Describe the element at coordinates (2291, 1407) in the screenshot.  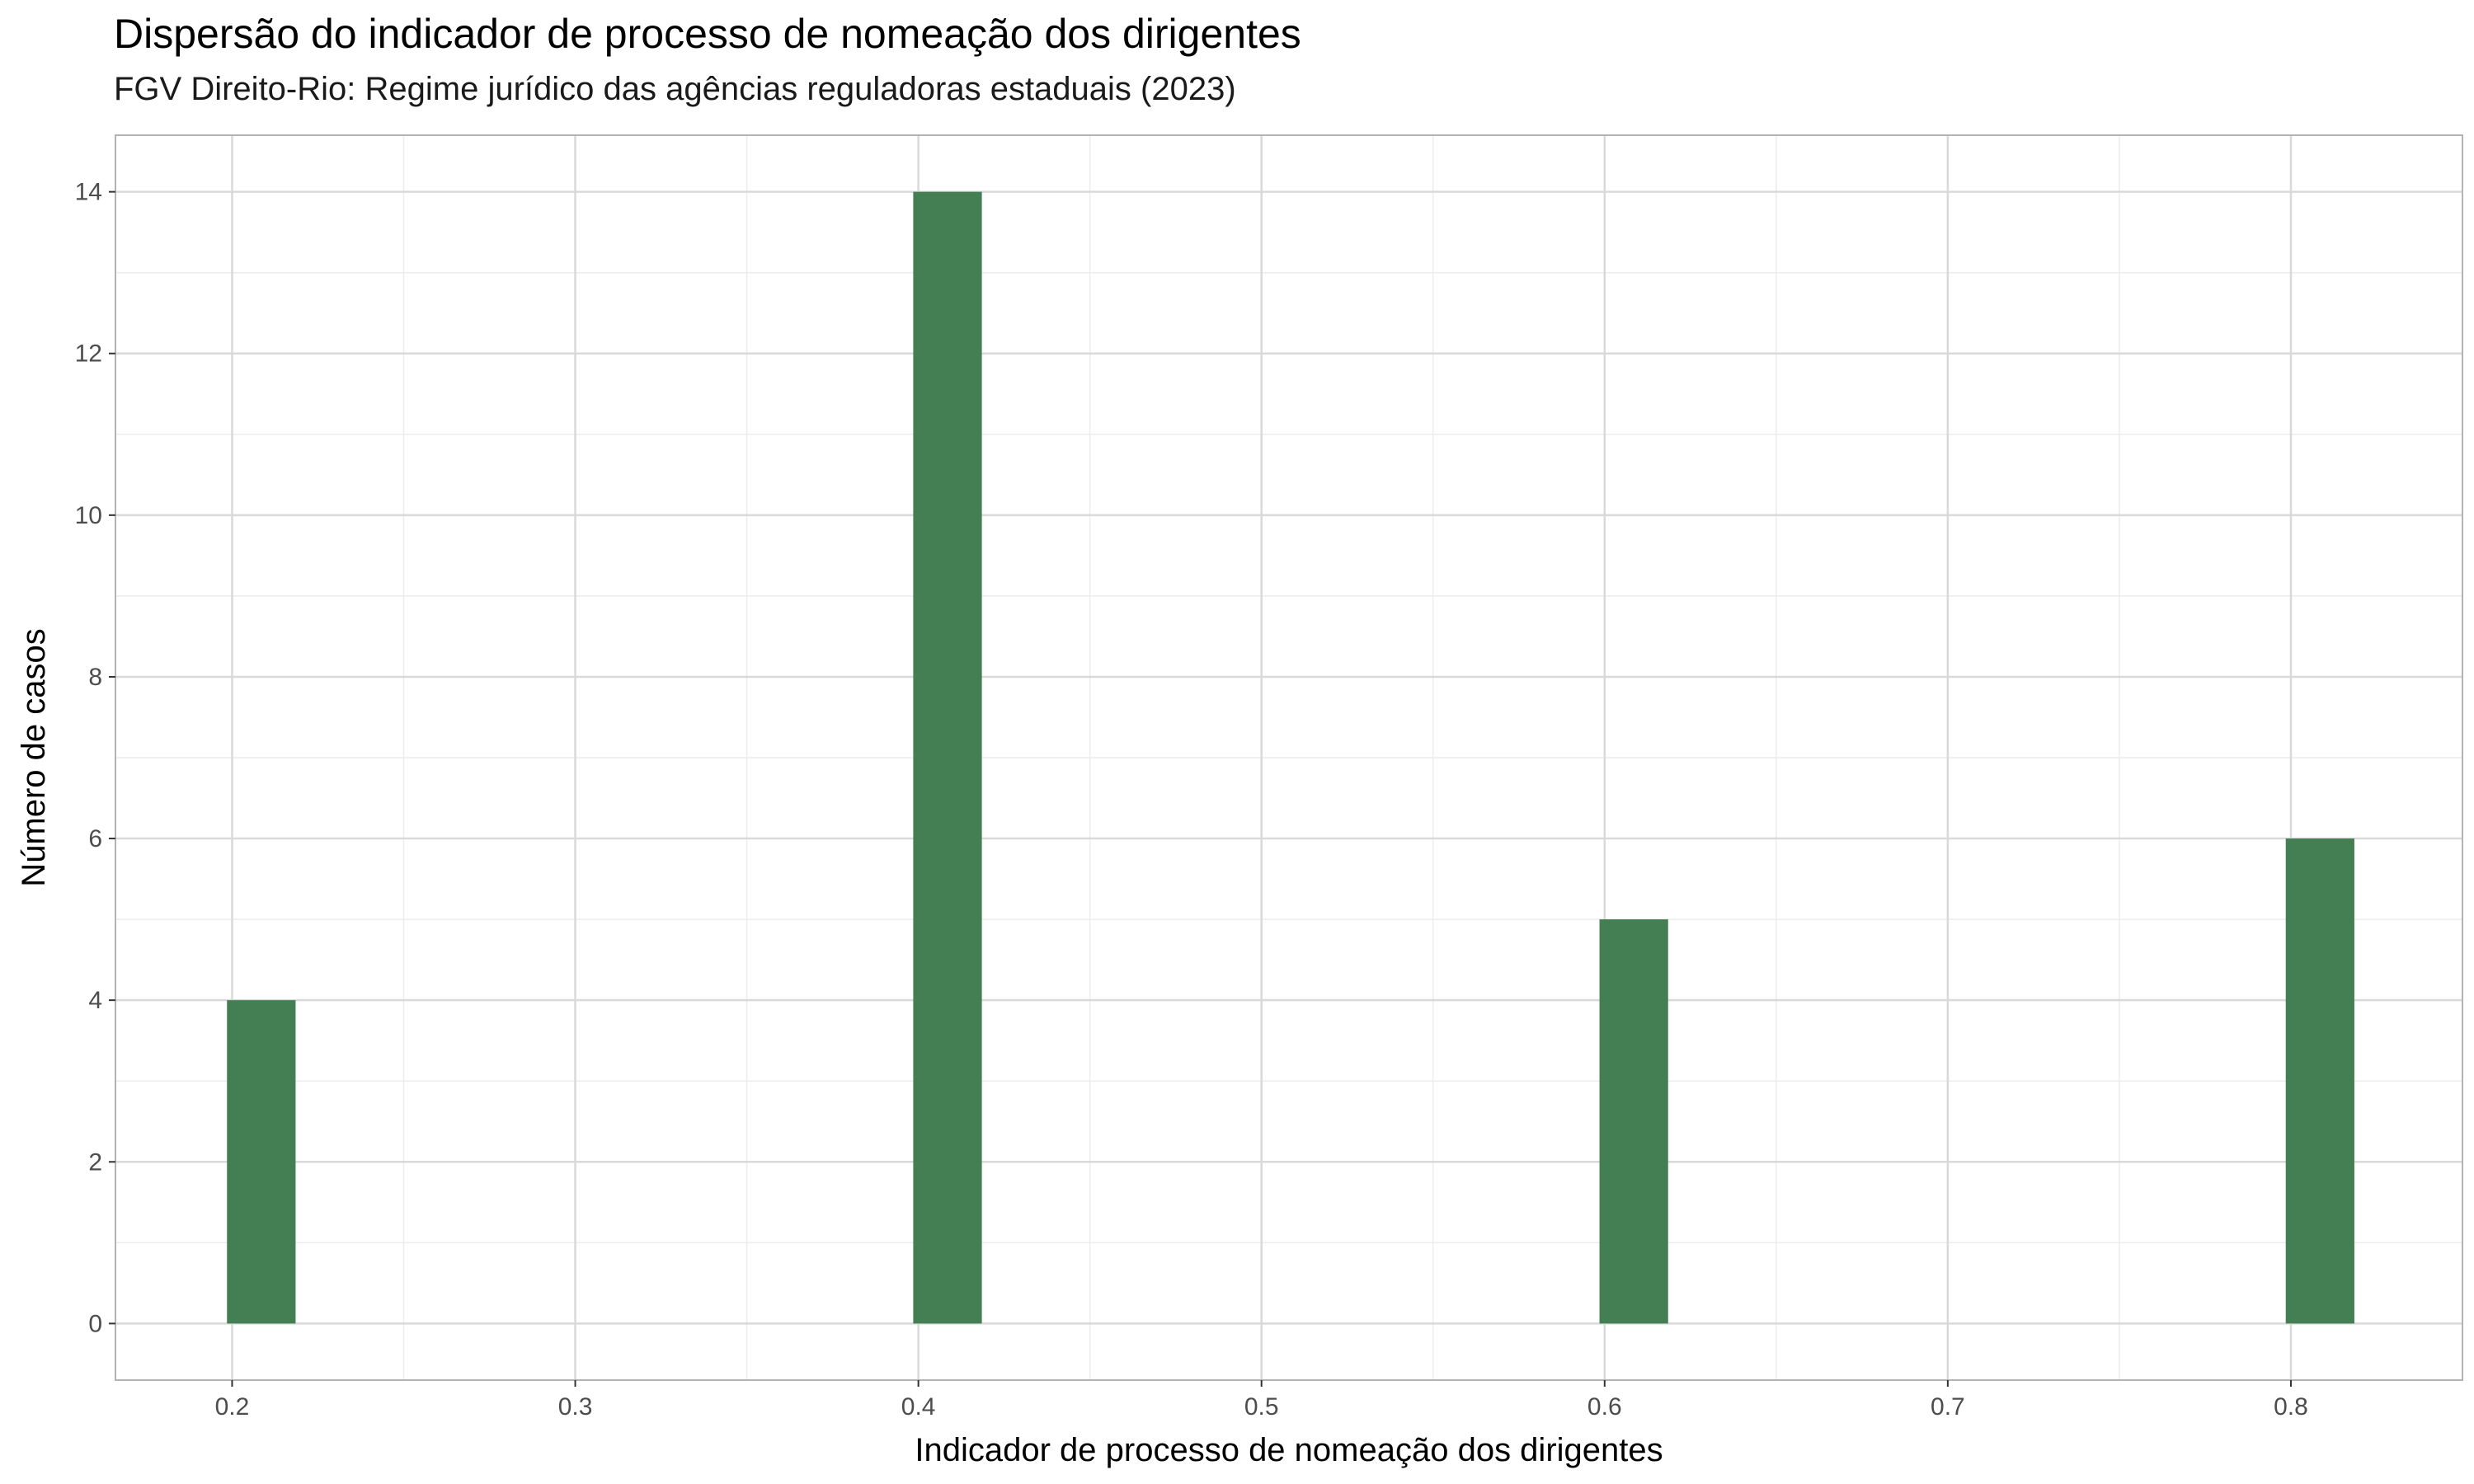
I see `x-tick-label: 0.8` at that location.